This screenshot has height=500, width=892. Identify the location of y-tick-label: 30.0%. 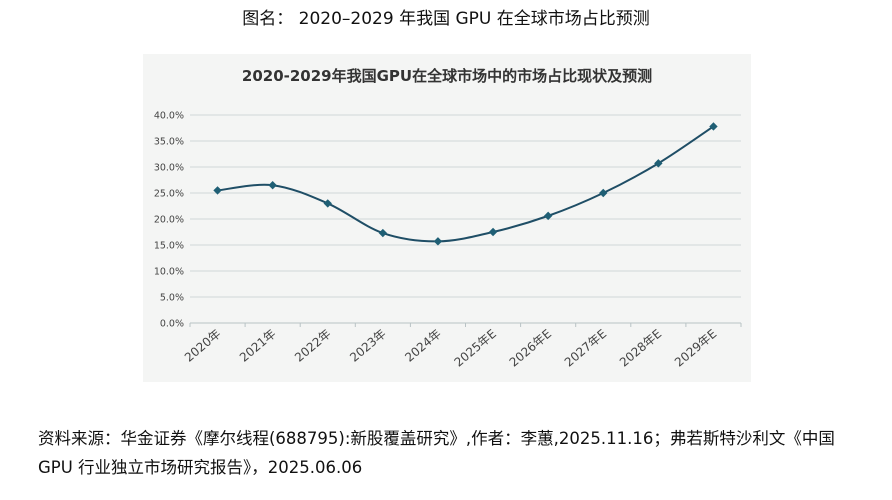
(169, 168).